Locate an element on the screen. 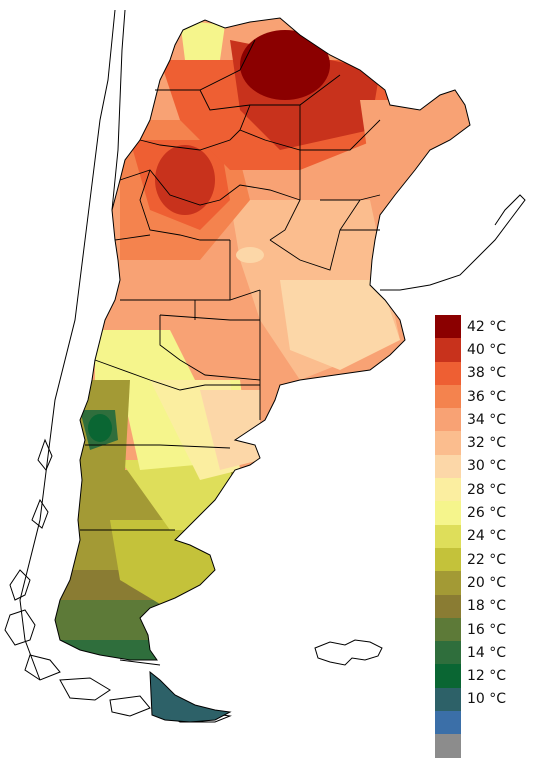 This screenshot has height=758, width=538. legend-label: 12 °C is located at coordinates (487, 676).